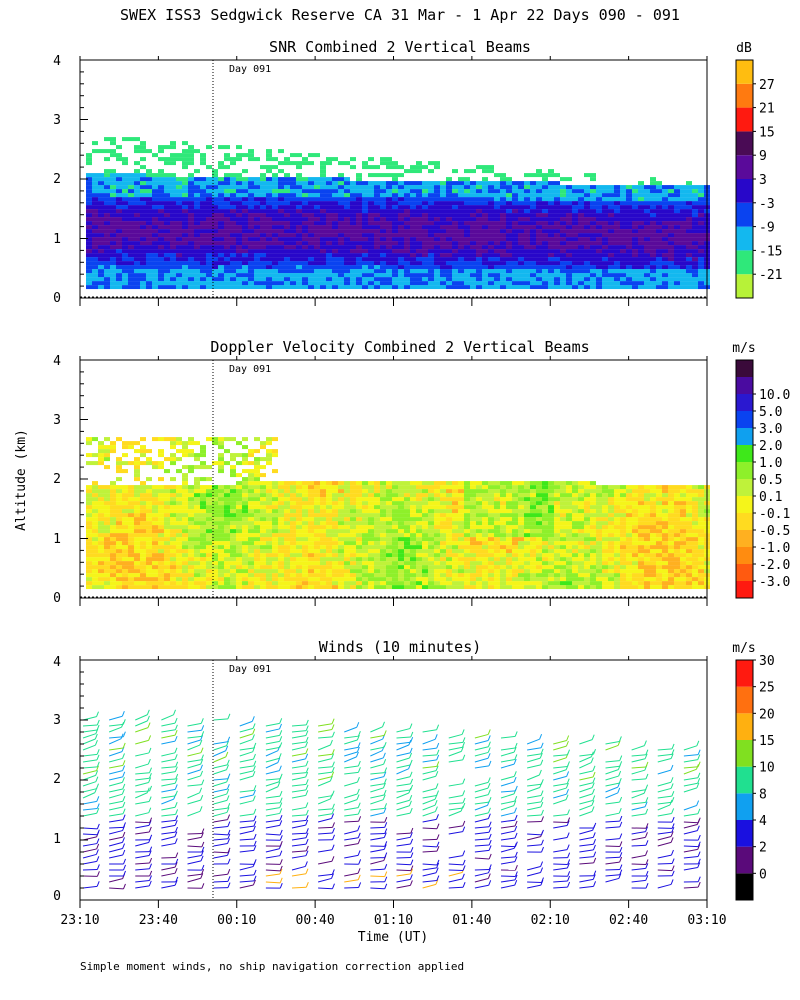 The image size is (800, 1000). I want to click on snr-colorbar-swatch, so click(744, 214).